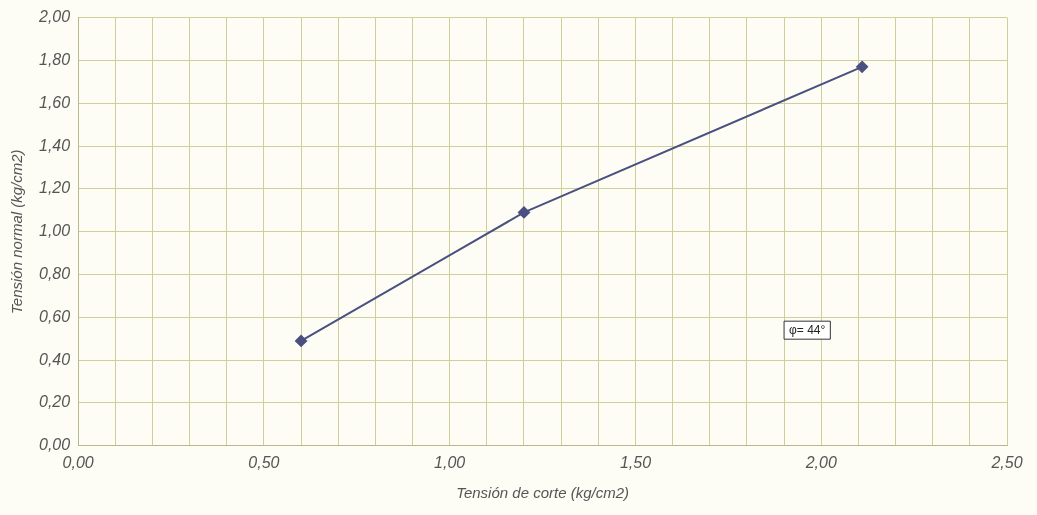 Image resolution: width=1037 pixels, height=515 pixels. I want to click on x-tick-label: 1,00, so click(450, 462).